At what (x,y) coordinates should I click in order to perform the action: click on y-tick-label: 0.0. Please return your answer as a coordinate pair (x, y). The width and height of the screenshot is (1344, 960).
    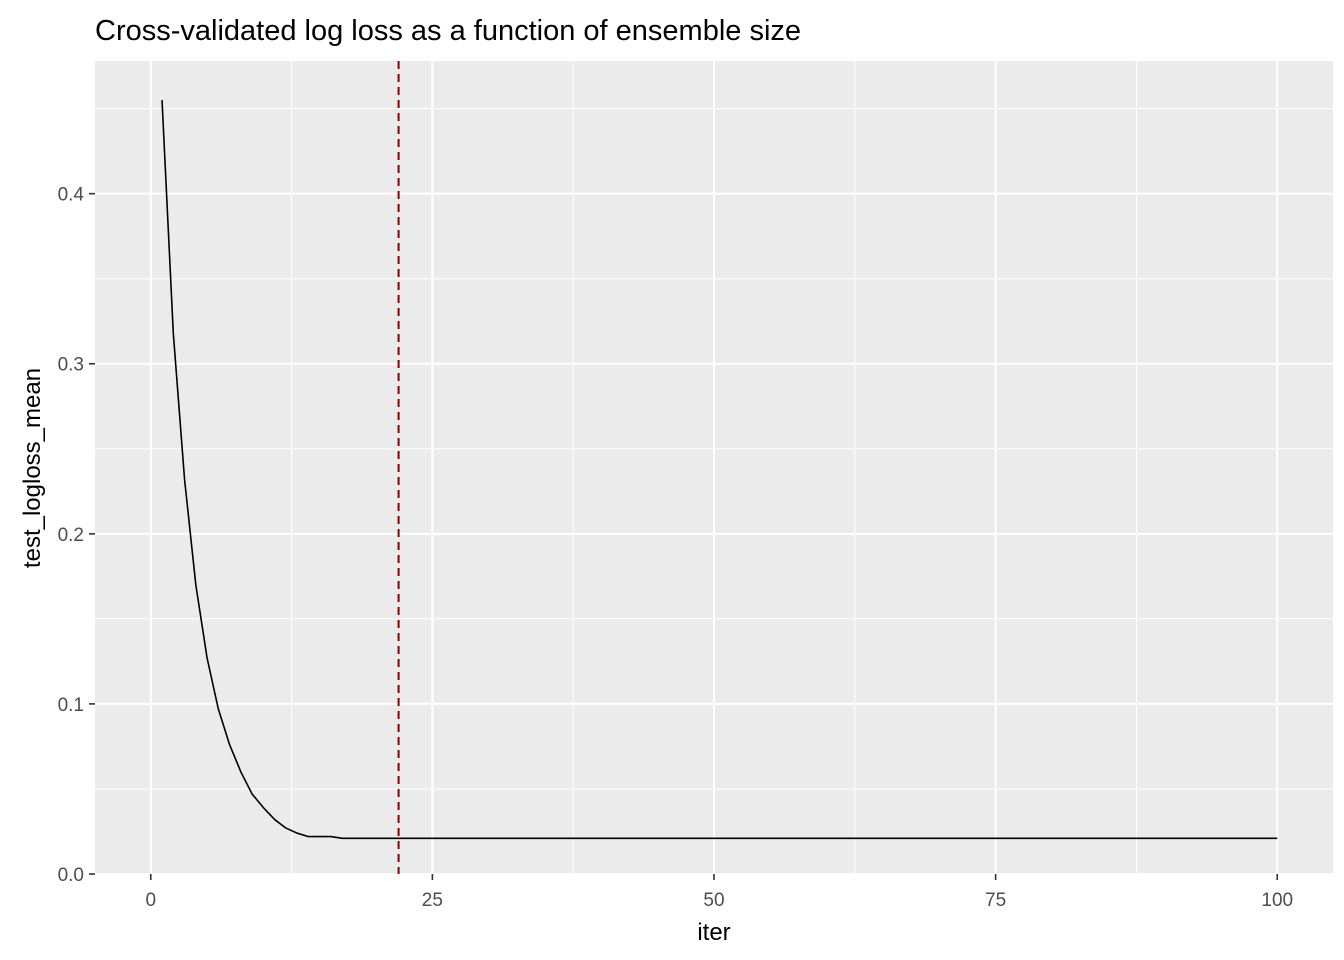
    Looking at the image, I should click on (71, 875).